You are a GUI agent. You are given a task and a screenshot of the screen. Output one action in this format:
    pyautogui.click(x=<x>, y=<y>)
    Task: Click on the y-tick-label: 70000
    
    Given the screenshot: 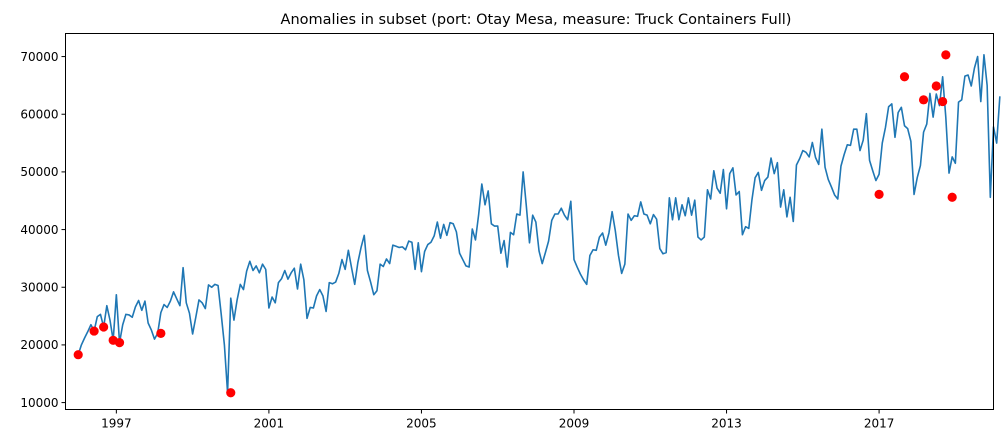 What is the action you would take?
    pyautogui.click(x=39, y=57)
    